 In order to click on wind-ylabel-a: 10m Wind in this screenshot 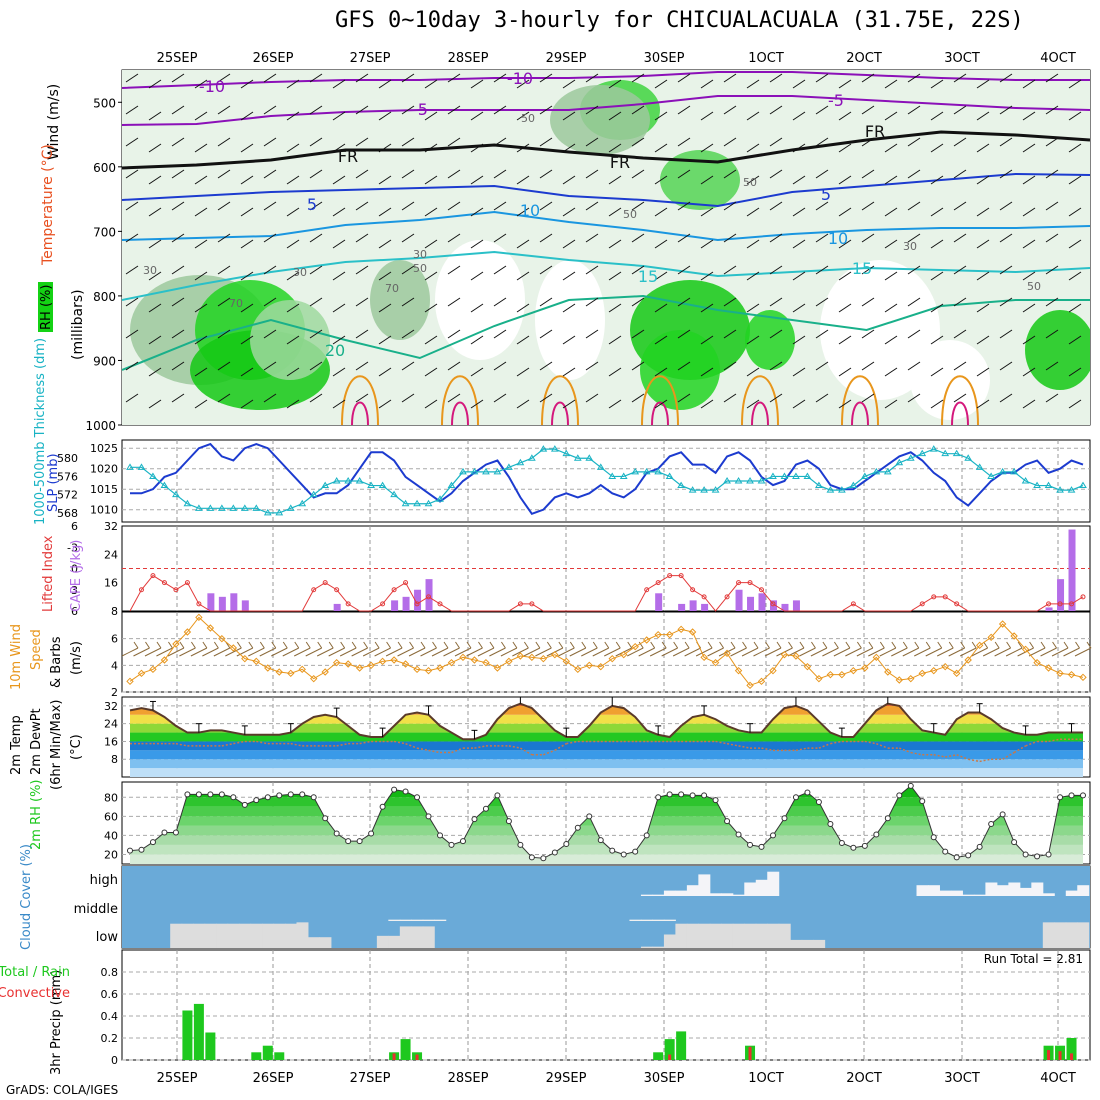, I will do `click(16, 657)`.